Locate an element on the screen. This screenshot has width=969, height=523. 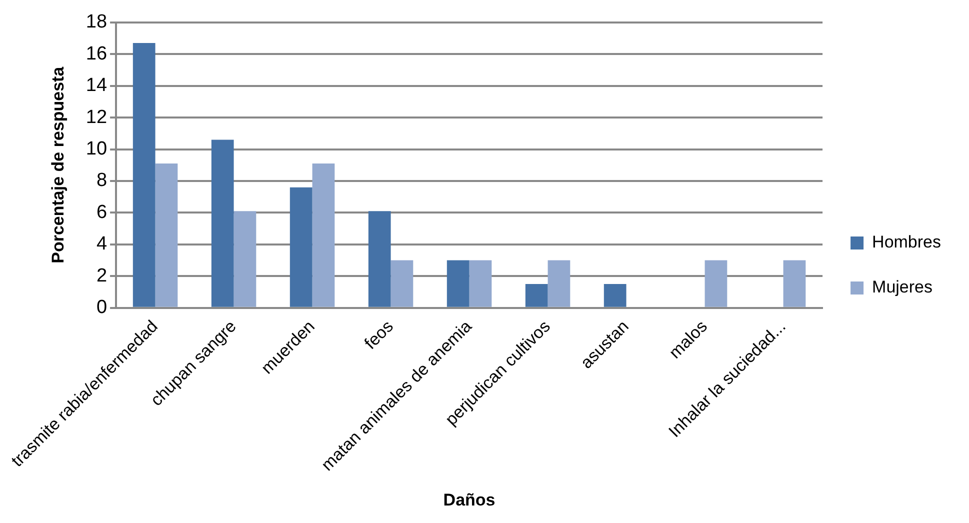
y-tick-label: 16 is located at coordinates (97, 53).